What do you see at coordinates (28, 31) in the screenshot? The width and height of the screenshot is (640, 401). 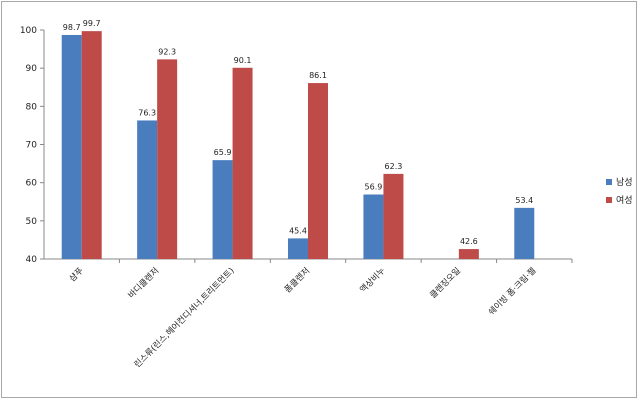 I see `y-tick-label: 100` at bounding box center [28, 31].